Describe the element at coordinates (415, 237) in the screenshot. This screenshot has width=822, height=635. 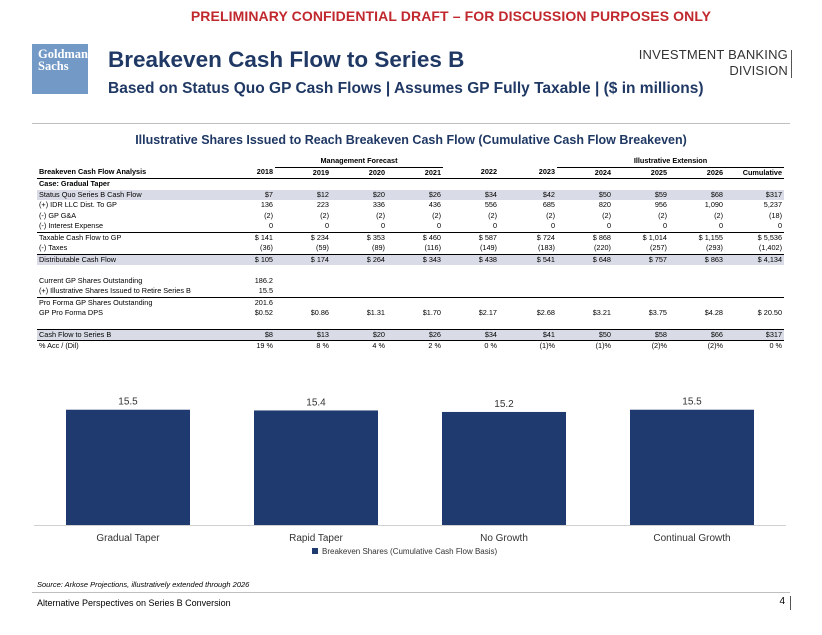
I see `row-value: $ 460` at that location.